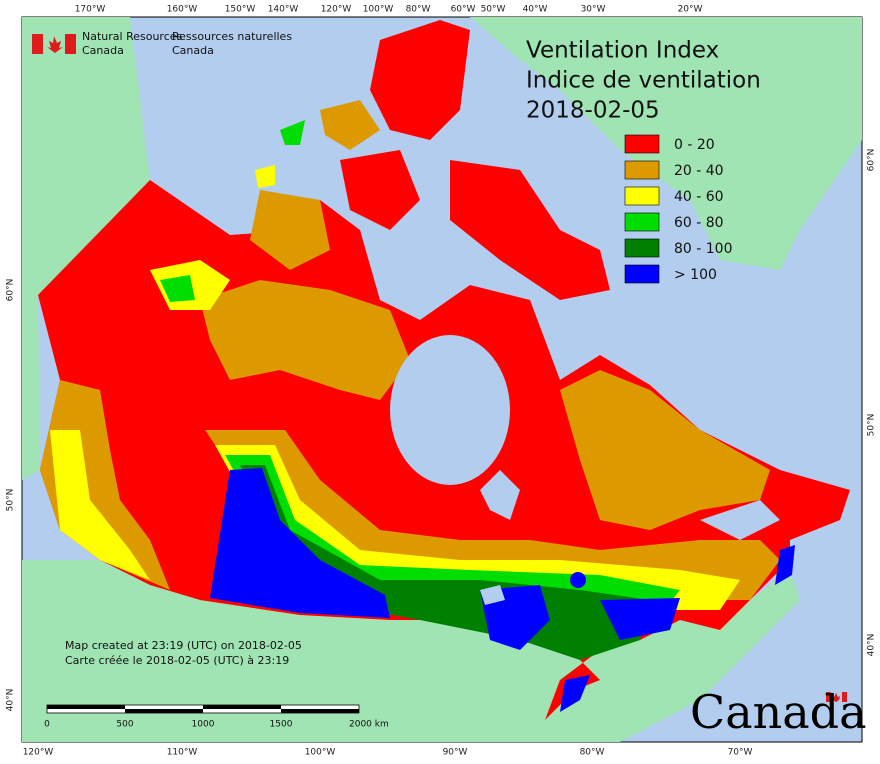 Image resolution: width=880 pixels, height=764 pixels. Describe the element at coordinates (420, 80) in the screenshot. I see `ellesmere-island` at that location.